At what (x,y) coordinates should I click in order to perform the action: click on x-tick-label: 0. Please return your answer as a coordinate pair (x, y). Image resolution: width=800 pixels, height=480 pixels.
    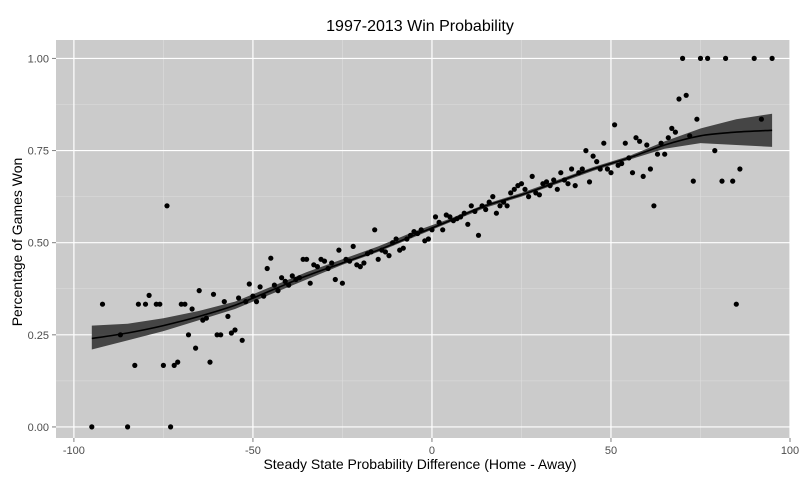
    Looking at the image, I should click on (432, 451).